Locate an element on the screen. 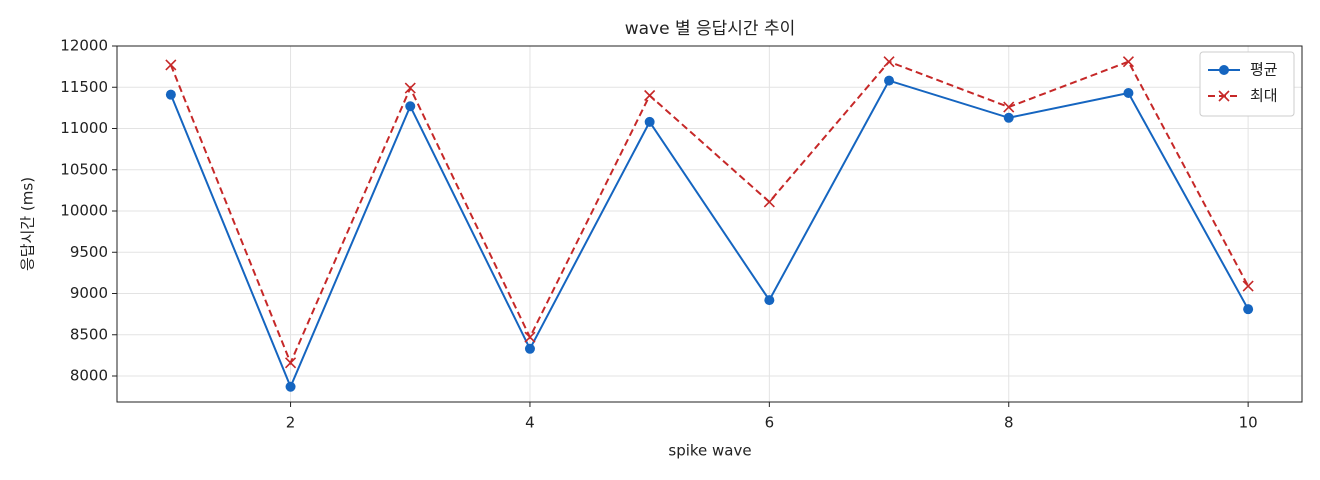  x-tick-label: 10 is located at coordinates (1248, 423).